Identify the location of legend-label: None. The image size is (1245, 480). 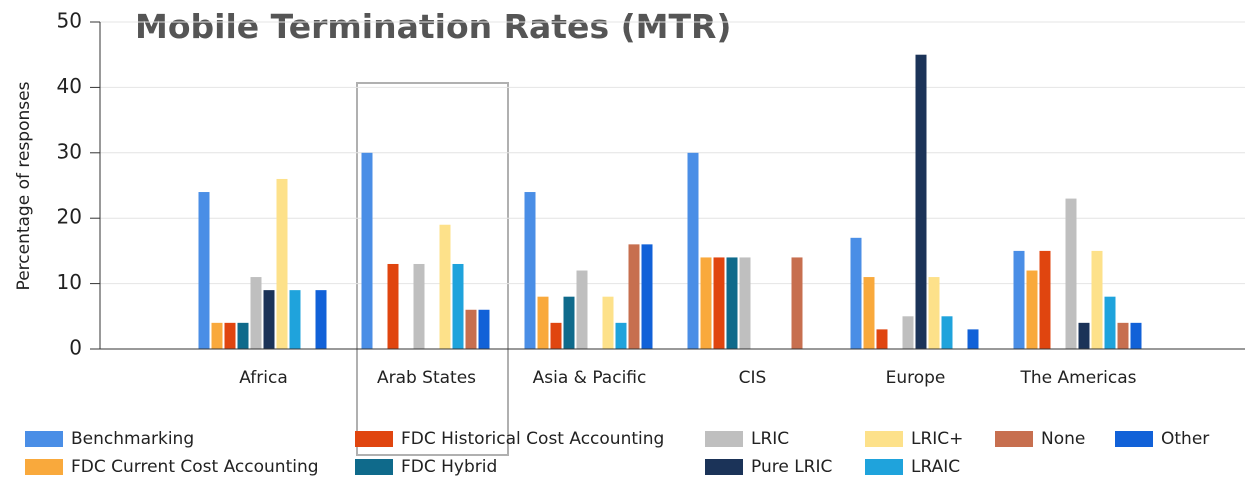
(1063, 439).